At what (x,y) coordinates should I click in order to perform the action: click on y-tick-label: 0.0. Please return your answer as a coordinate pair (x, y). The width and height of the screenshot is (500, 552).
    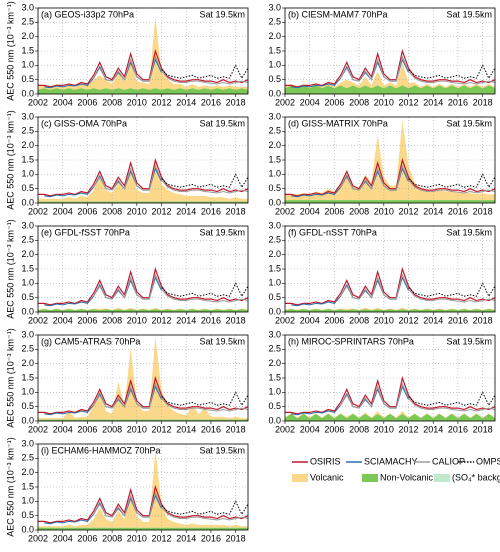
    Looking at the image, I should click on (274, 93).